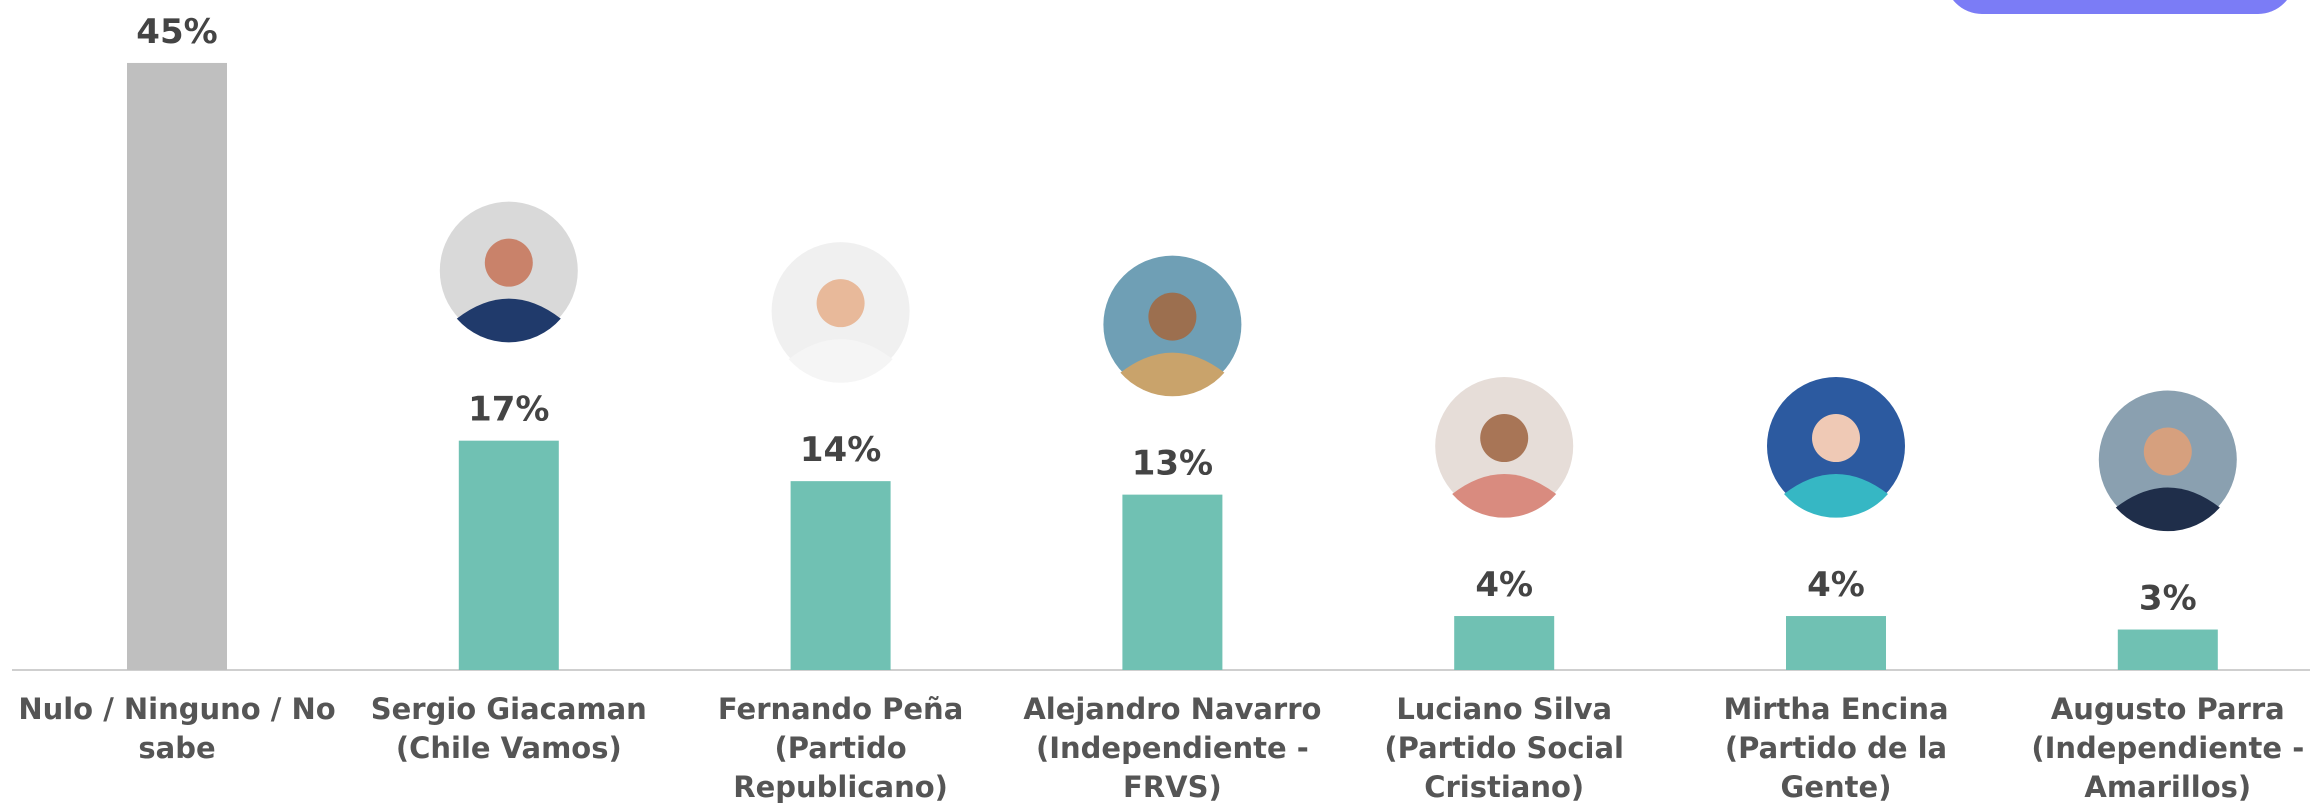  What do you see at coordinates (508, 728) in the screenshot?
I see `category-label: Sergio Giacaman (Chile Vamos)` at bounding box center [508, 728].